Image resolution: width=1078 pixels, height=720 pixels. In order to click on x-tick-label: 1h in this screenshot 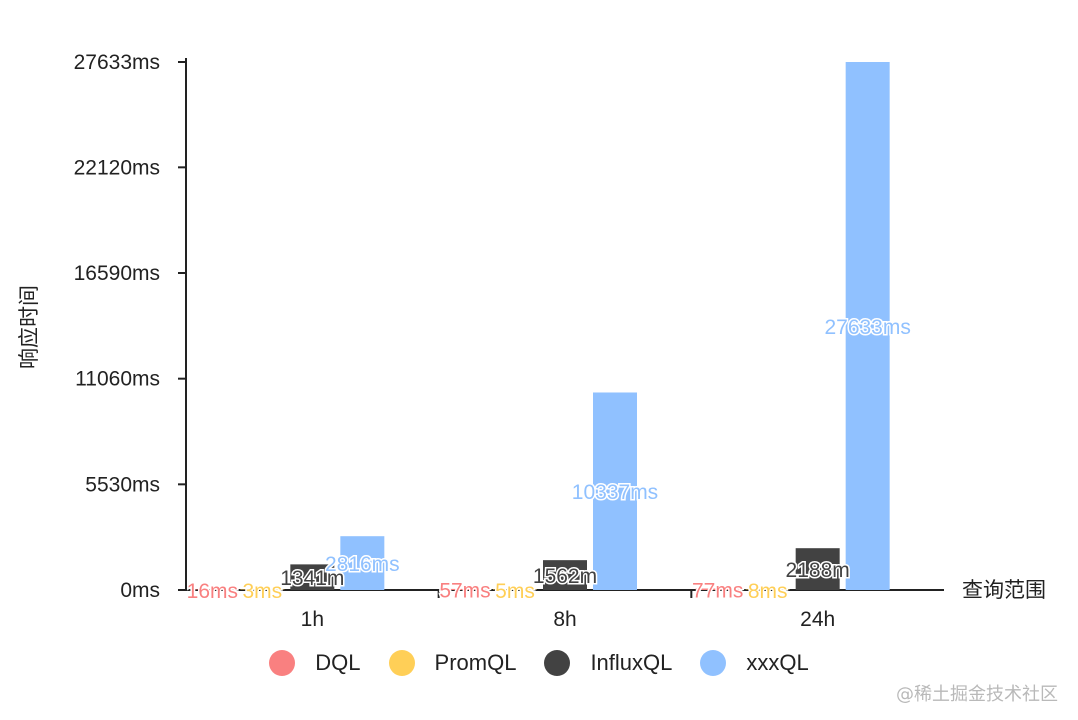, I will do `click(312, 619)`.